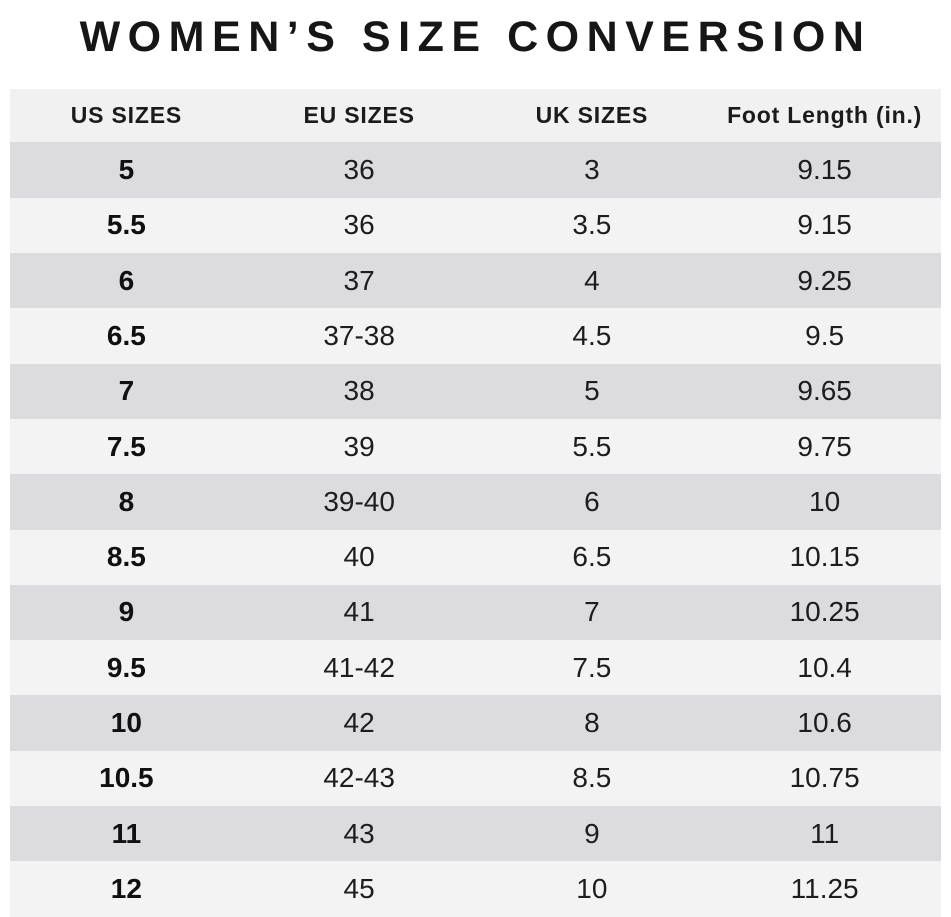 The height and width of the screenshot is (917, 951). Describe the element at coordinates (126, 225) in the screenshot. I see `us-size-cell: 5.5` at that location.